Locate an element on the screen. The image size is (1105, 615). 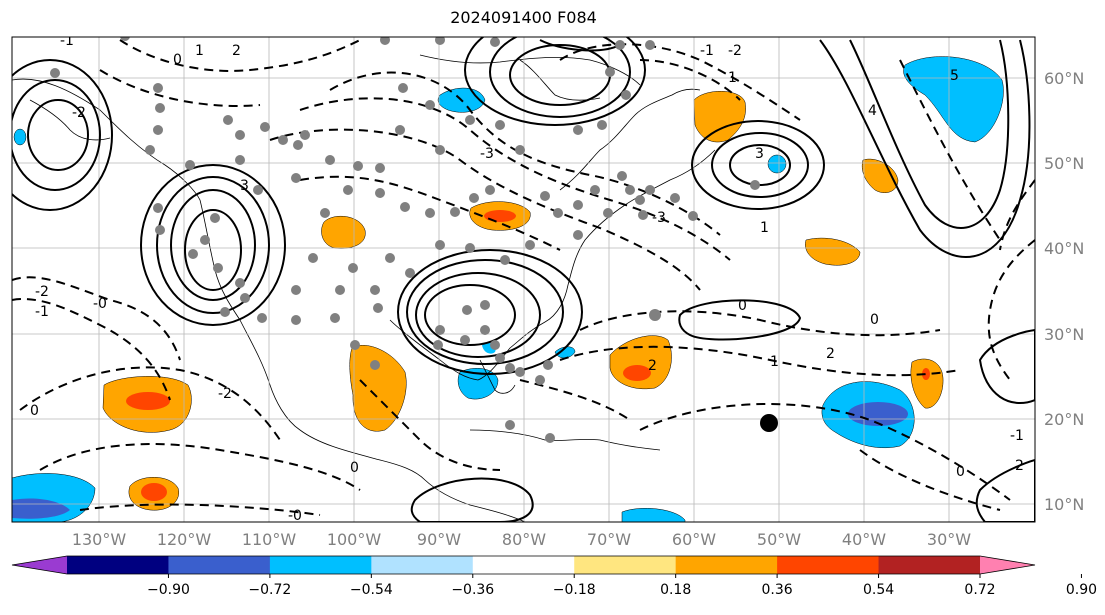
colorbar-label: −0.54 is located at coordinates (371, 590).